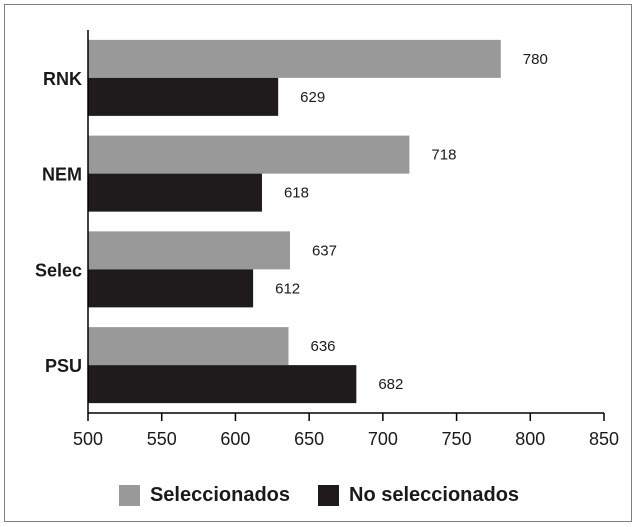  What do you see at coordinates (249, 154) in the screenshot?
I see `bar-nem-seleccionados` at bounding box center [249, 154].